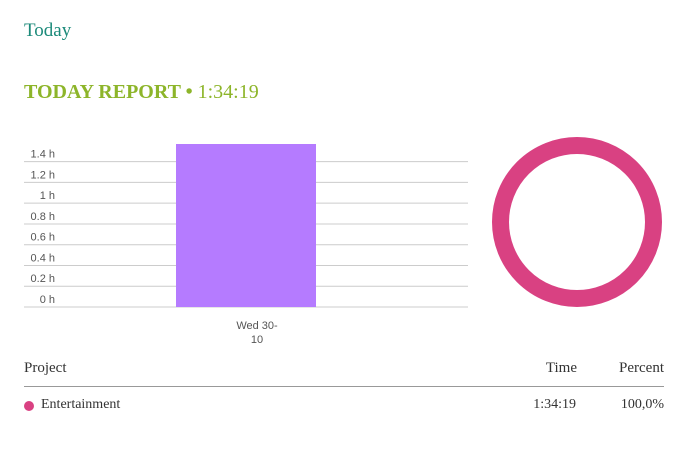 The image size is (700, 458). Describe the element at coordinates (43, 258) in the screenshot. I see `y-tick-label: 0.4 h` at that location.